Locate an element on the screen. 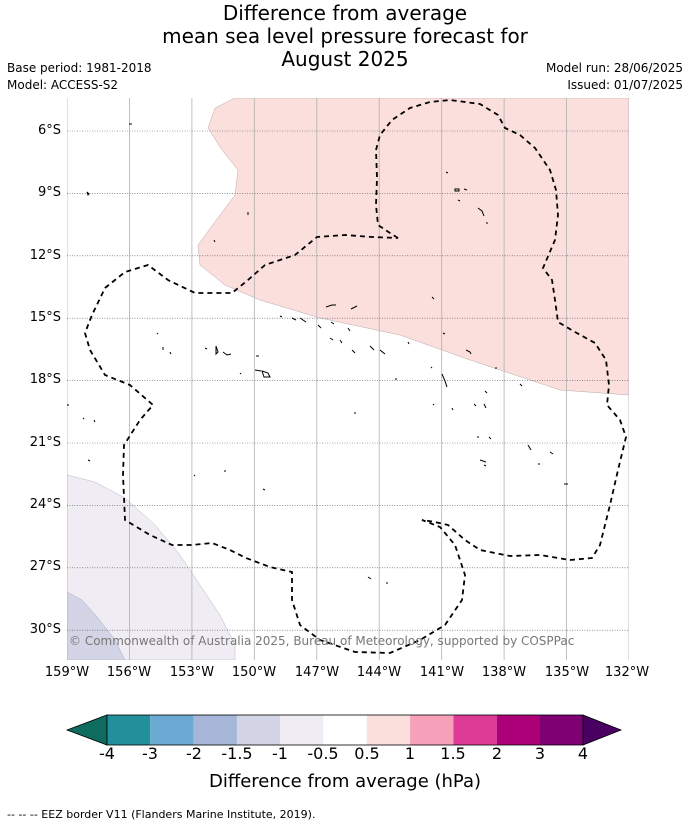 The image size is (690, 827). colorbar-outline is located at coordinates (345, 730).